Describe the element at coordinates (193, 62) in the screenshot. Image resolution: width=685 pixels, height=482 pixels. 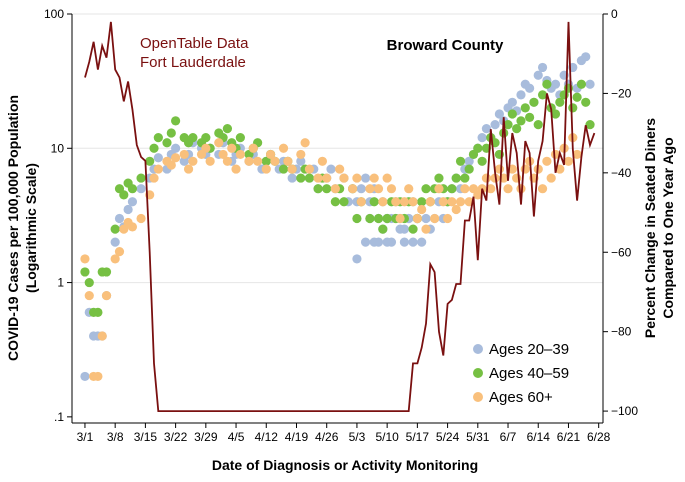
I see `annotation-line-2: Fort Lauderdale` at that location.